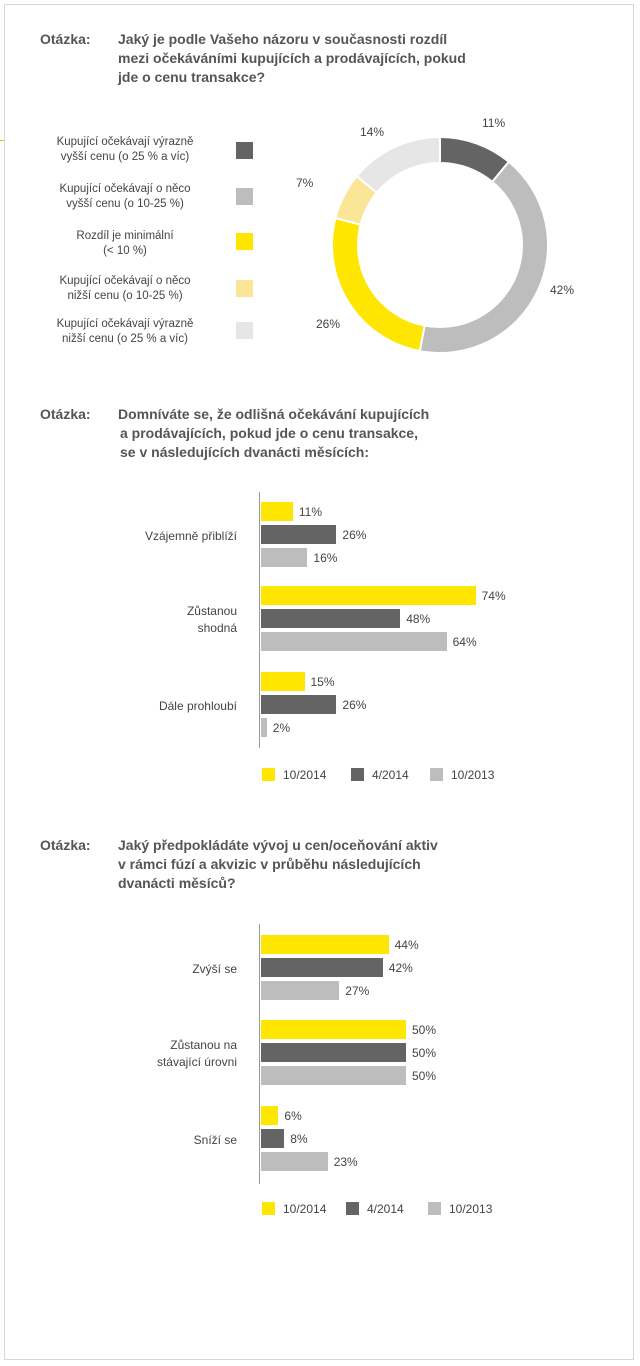  I want to click on bar-value-label: 6%, so click(293, 1116).